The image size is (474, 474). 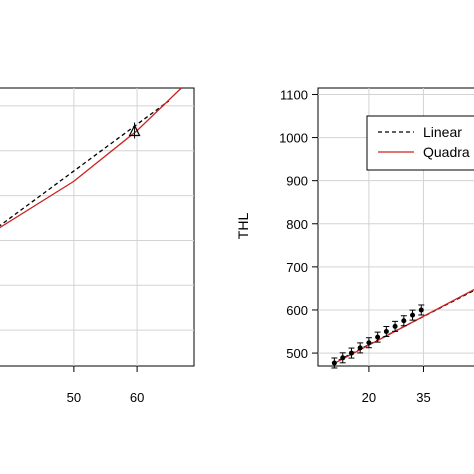 I want to click on x-tick-label: 60, so click(x=137, y=397).